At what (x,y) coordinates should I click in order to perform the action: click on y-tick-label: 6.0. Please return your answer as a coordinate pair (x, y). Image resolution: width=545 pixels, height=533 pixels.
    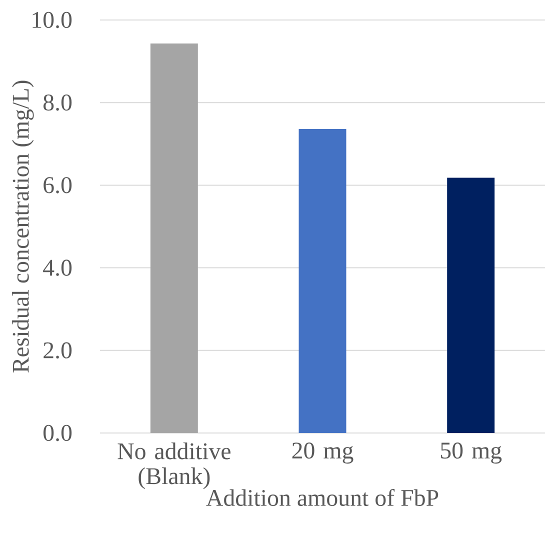
    Looking at the image, I should click on (58, 185).